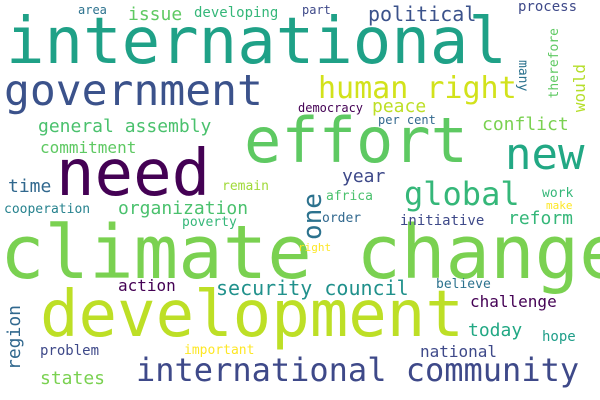 This screenshot has width=600, height=400. Describe the element at coordinates (47, 209) in the screenshot. I see `word-cooperation: cooperation` at that location.